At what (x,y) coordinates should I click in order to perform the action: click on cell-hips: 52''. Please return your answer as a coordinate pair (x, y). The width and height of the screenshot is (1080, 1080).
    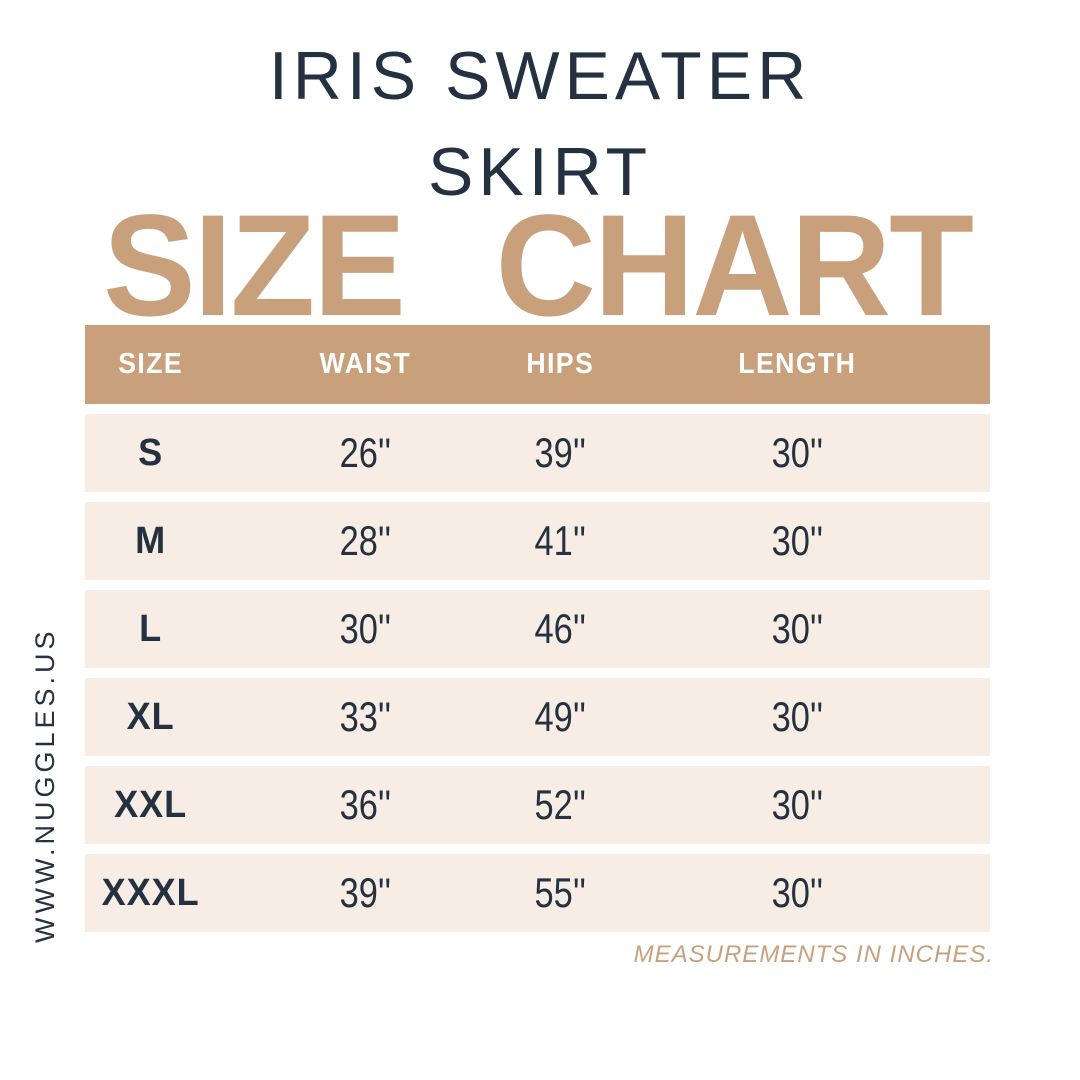
    Looking at the image, I should click on (560, 804).